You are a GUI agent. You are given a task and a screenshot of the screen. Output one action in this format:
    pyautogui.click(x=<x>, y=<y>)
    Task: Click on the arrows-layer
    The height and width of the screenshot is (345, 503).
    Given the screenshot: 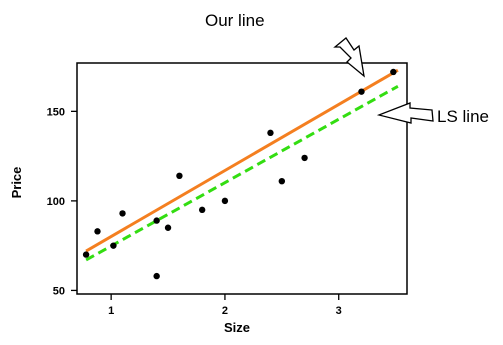 What is the action you would take?
    pyautogui.click(x=383, y=80)
    